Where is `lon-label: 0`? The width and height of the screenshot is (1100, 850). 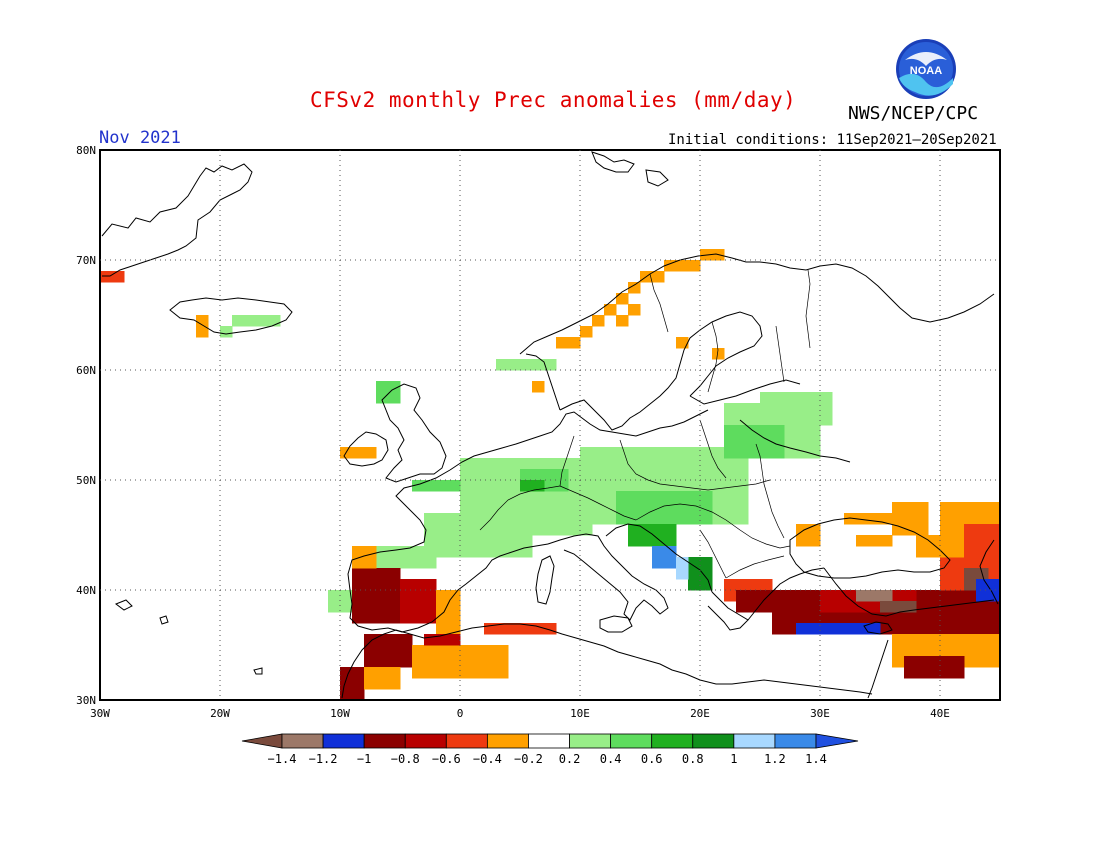 lon-label: 0 is located at coordinates (460, 713).